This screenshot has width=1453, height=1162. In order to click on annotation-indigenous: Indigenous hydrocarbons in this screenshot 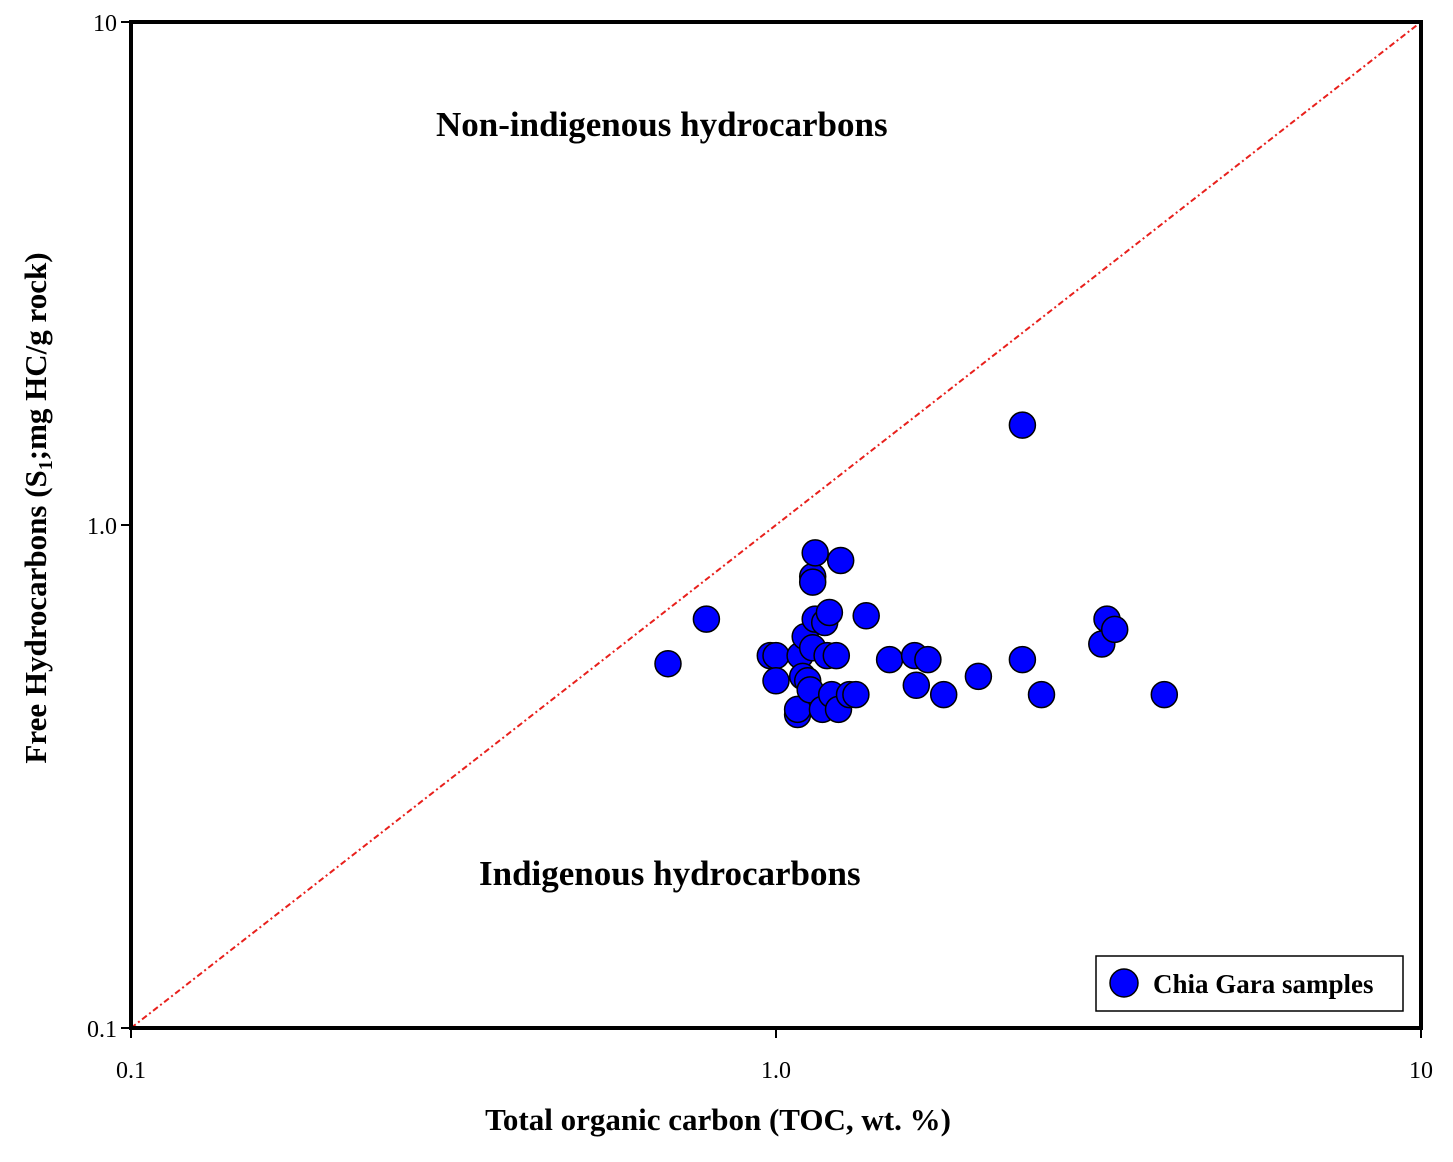, I will do `click(670, 873)`.